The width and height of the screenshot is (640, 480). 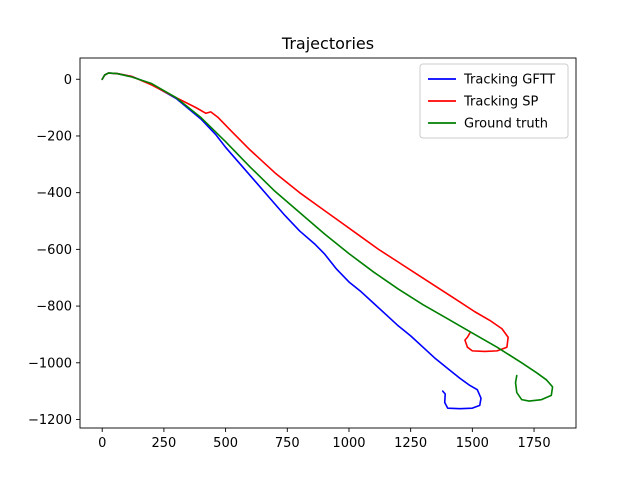 I want to click on legend-label: Tracking GFTT, so click(x=509, y=80).